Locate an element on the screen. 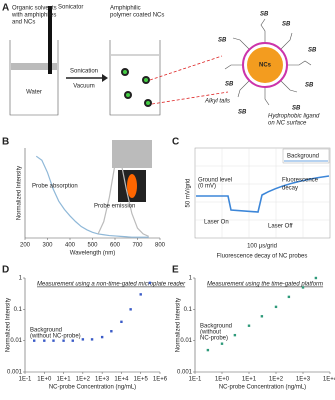 This screenshot has height=400, width=335. label: on NC surface is located at coordinates (287, 124).